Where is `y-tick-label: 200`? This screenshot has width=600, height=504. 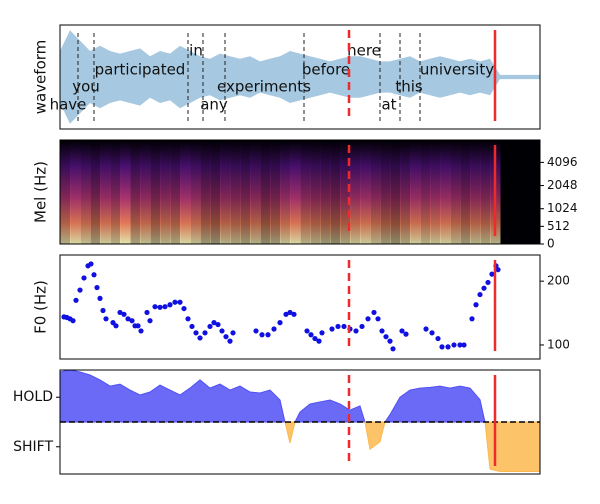 y-tick-label: 200 is located at coordinates (558, 281).